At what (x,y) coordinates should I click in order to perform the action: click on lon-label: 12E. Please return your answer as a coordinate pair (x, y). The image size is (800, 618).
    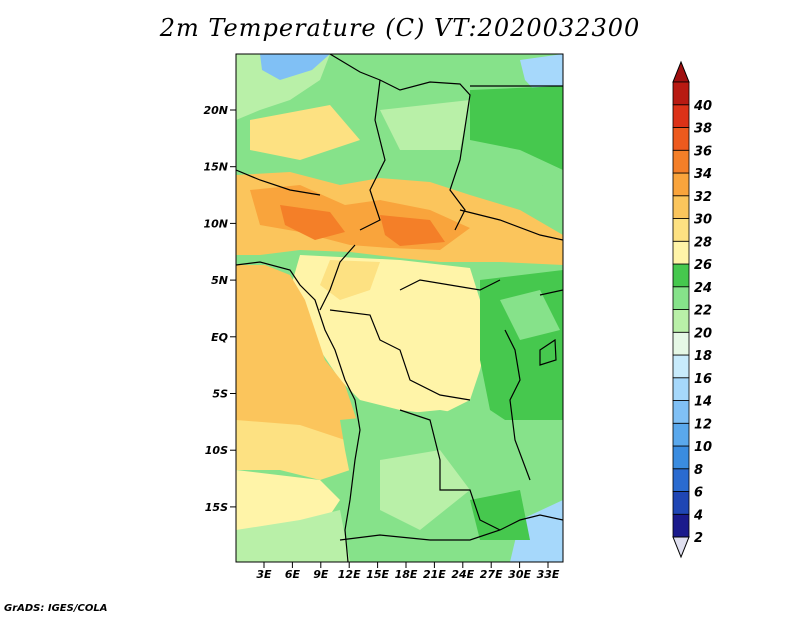
    Looking at the image, I should click on (349, 574).